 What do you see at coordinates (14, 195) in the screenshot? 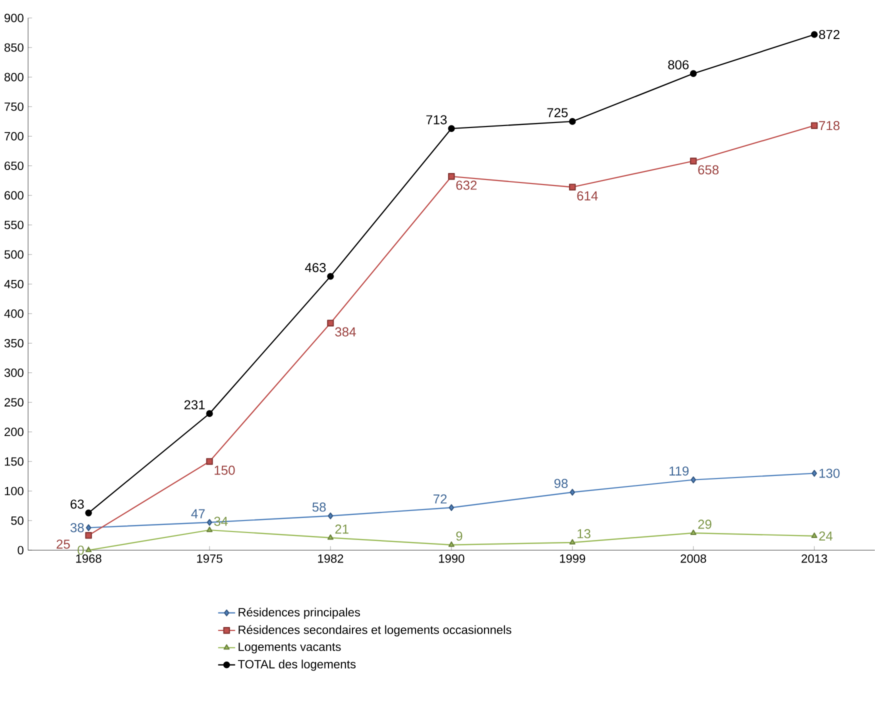
I see `y-tick-label: 600` at bounding box center [14, 195].